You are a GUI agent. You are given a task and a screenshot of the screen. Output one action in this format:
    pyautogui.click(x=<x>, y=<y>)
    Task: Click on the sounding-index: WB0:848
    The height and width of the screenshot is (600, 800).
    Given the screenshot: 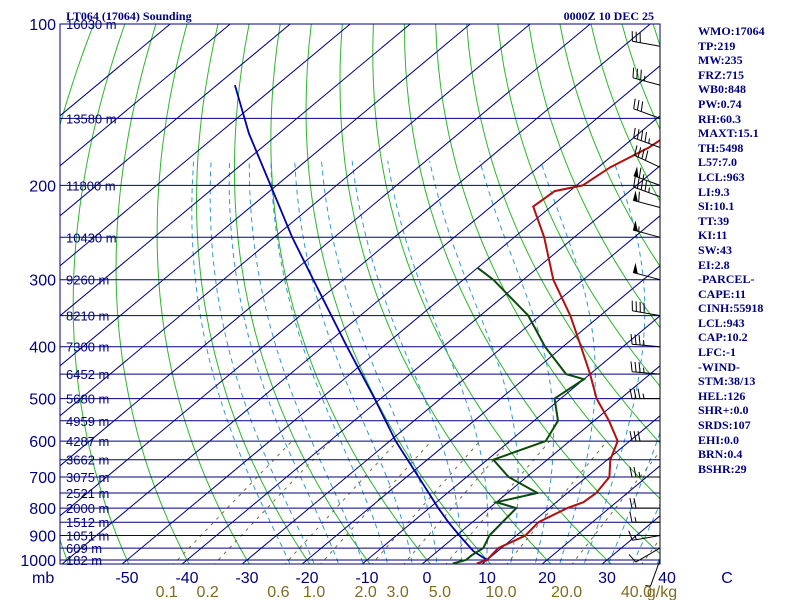 What is the action you would take?
    pyautogui.click(x=722, y=89)
    